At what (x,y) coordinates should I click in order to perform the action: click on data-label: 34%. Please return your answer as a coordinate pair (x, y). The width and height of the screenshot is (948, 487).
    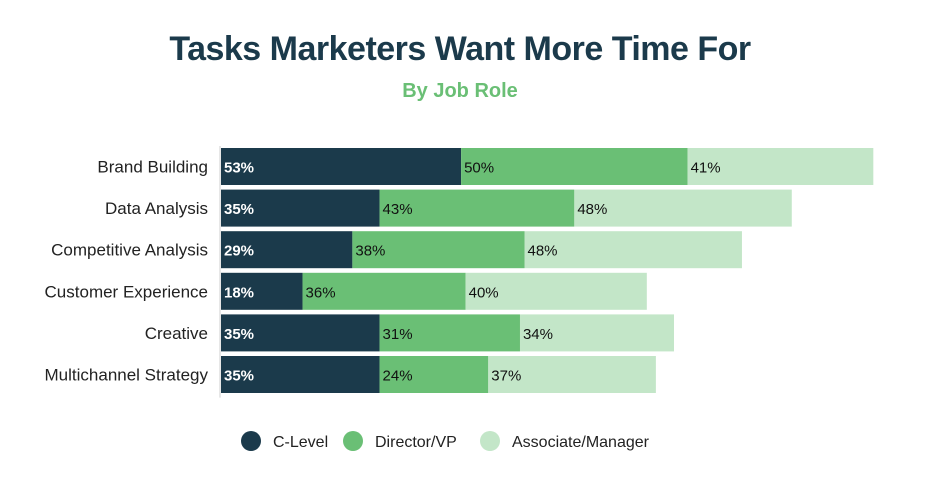
    Looking at the image, I should click on (538, 334).